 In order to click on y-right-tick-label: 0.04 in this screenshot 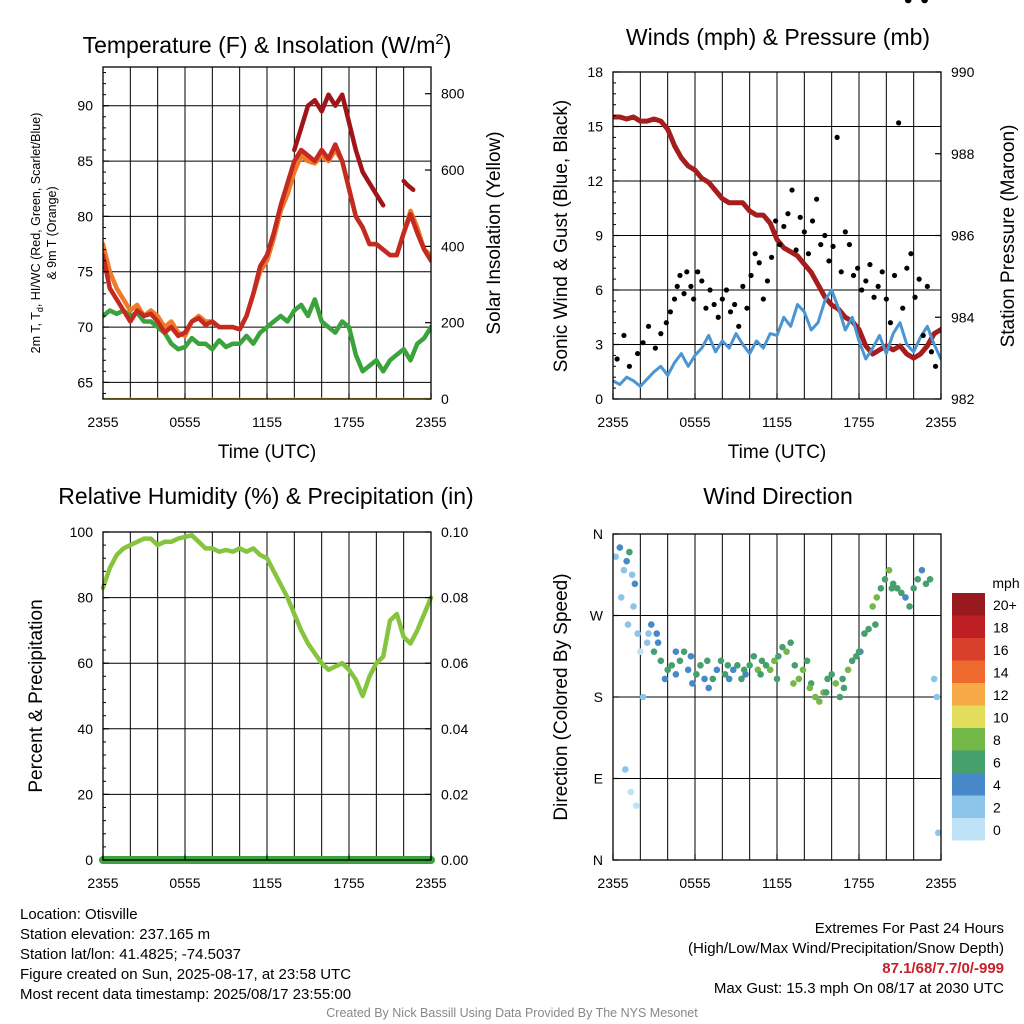, I will do `click(454, 729)`.